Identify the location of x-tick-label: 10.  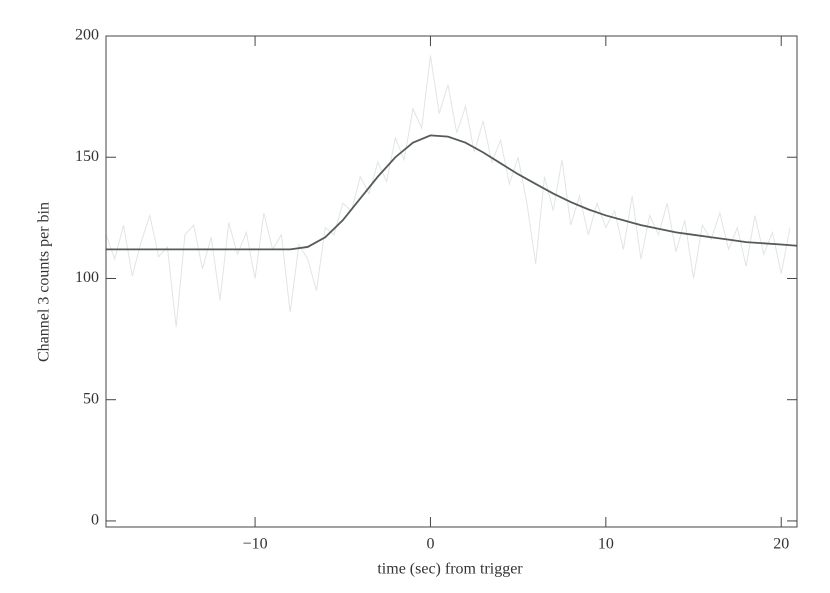
(606, 544).